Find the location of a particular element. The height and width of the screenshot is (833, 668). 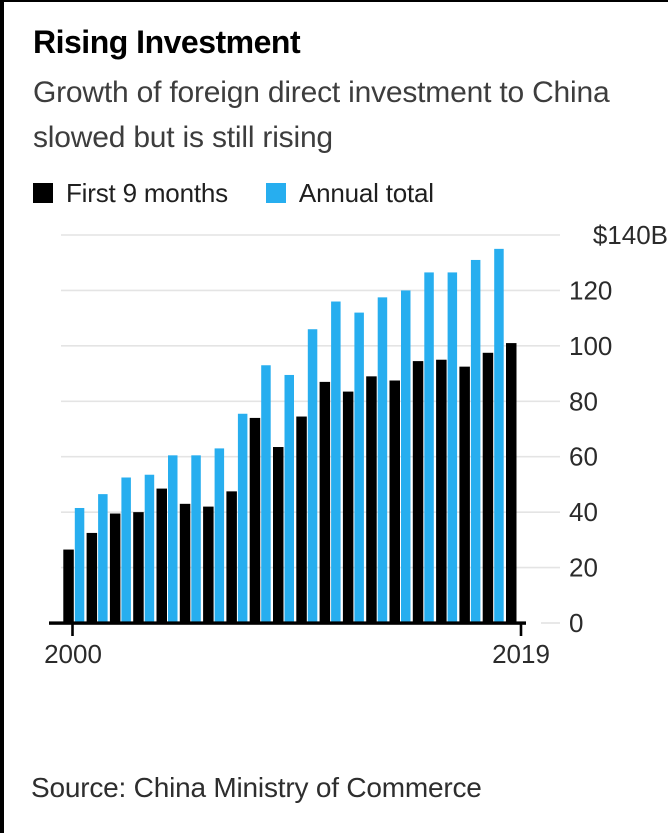

bar-annual-2006 is located at coordinates (219, 535).